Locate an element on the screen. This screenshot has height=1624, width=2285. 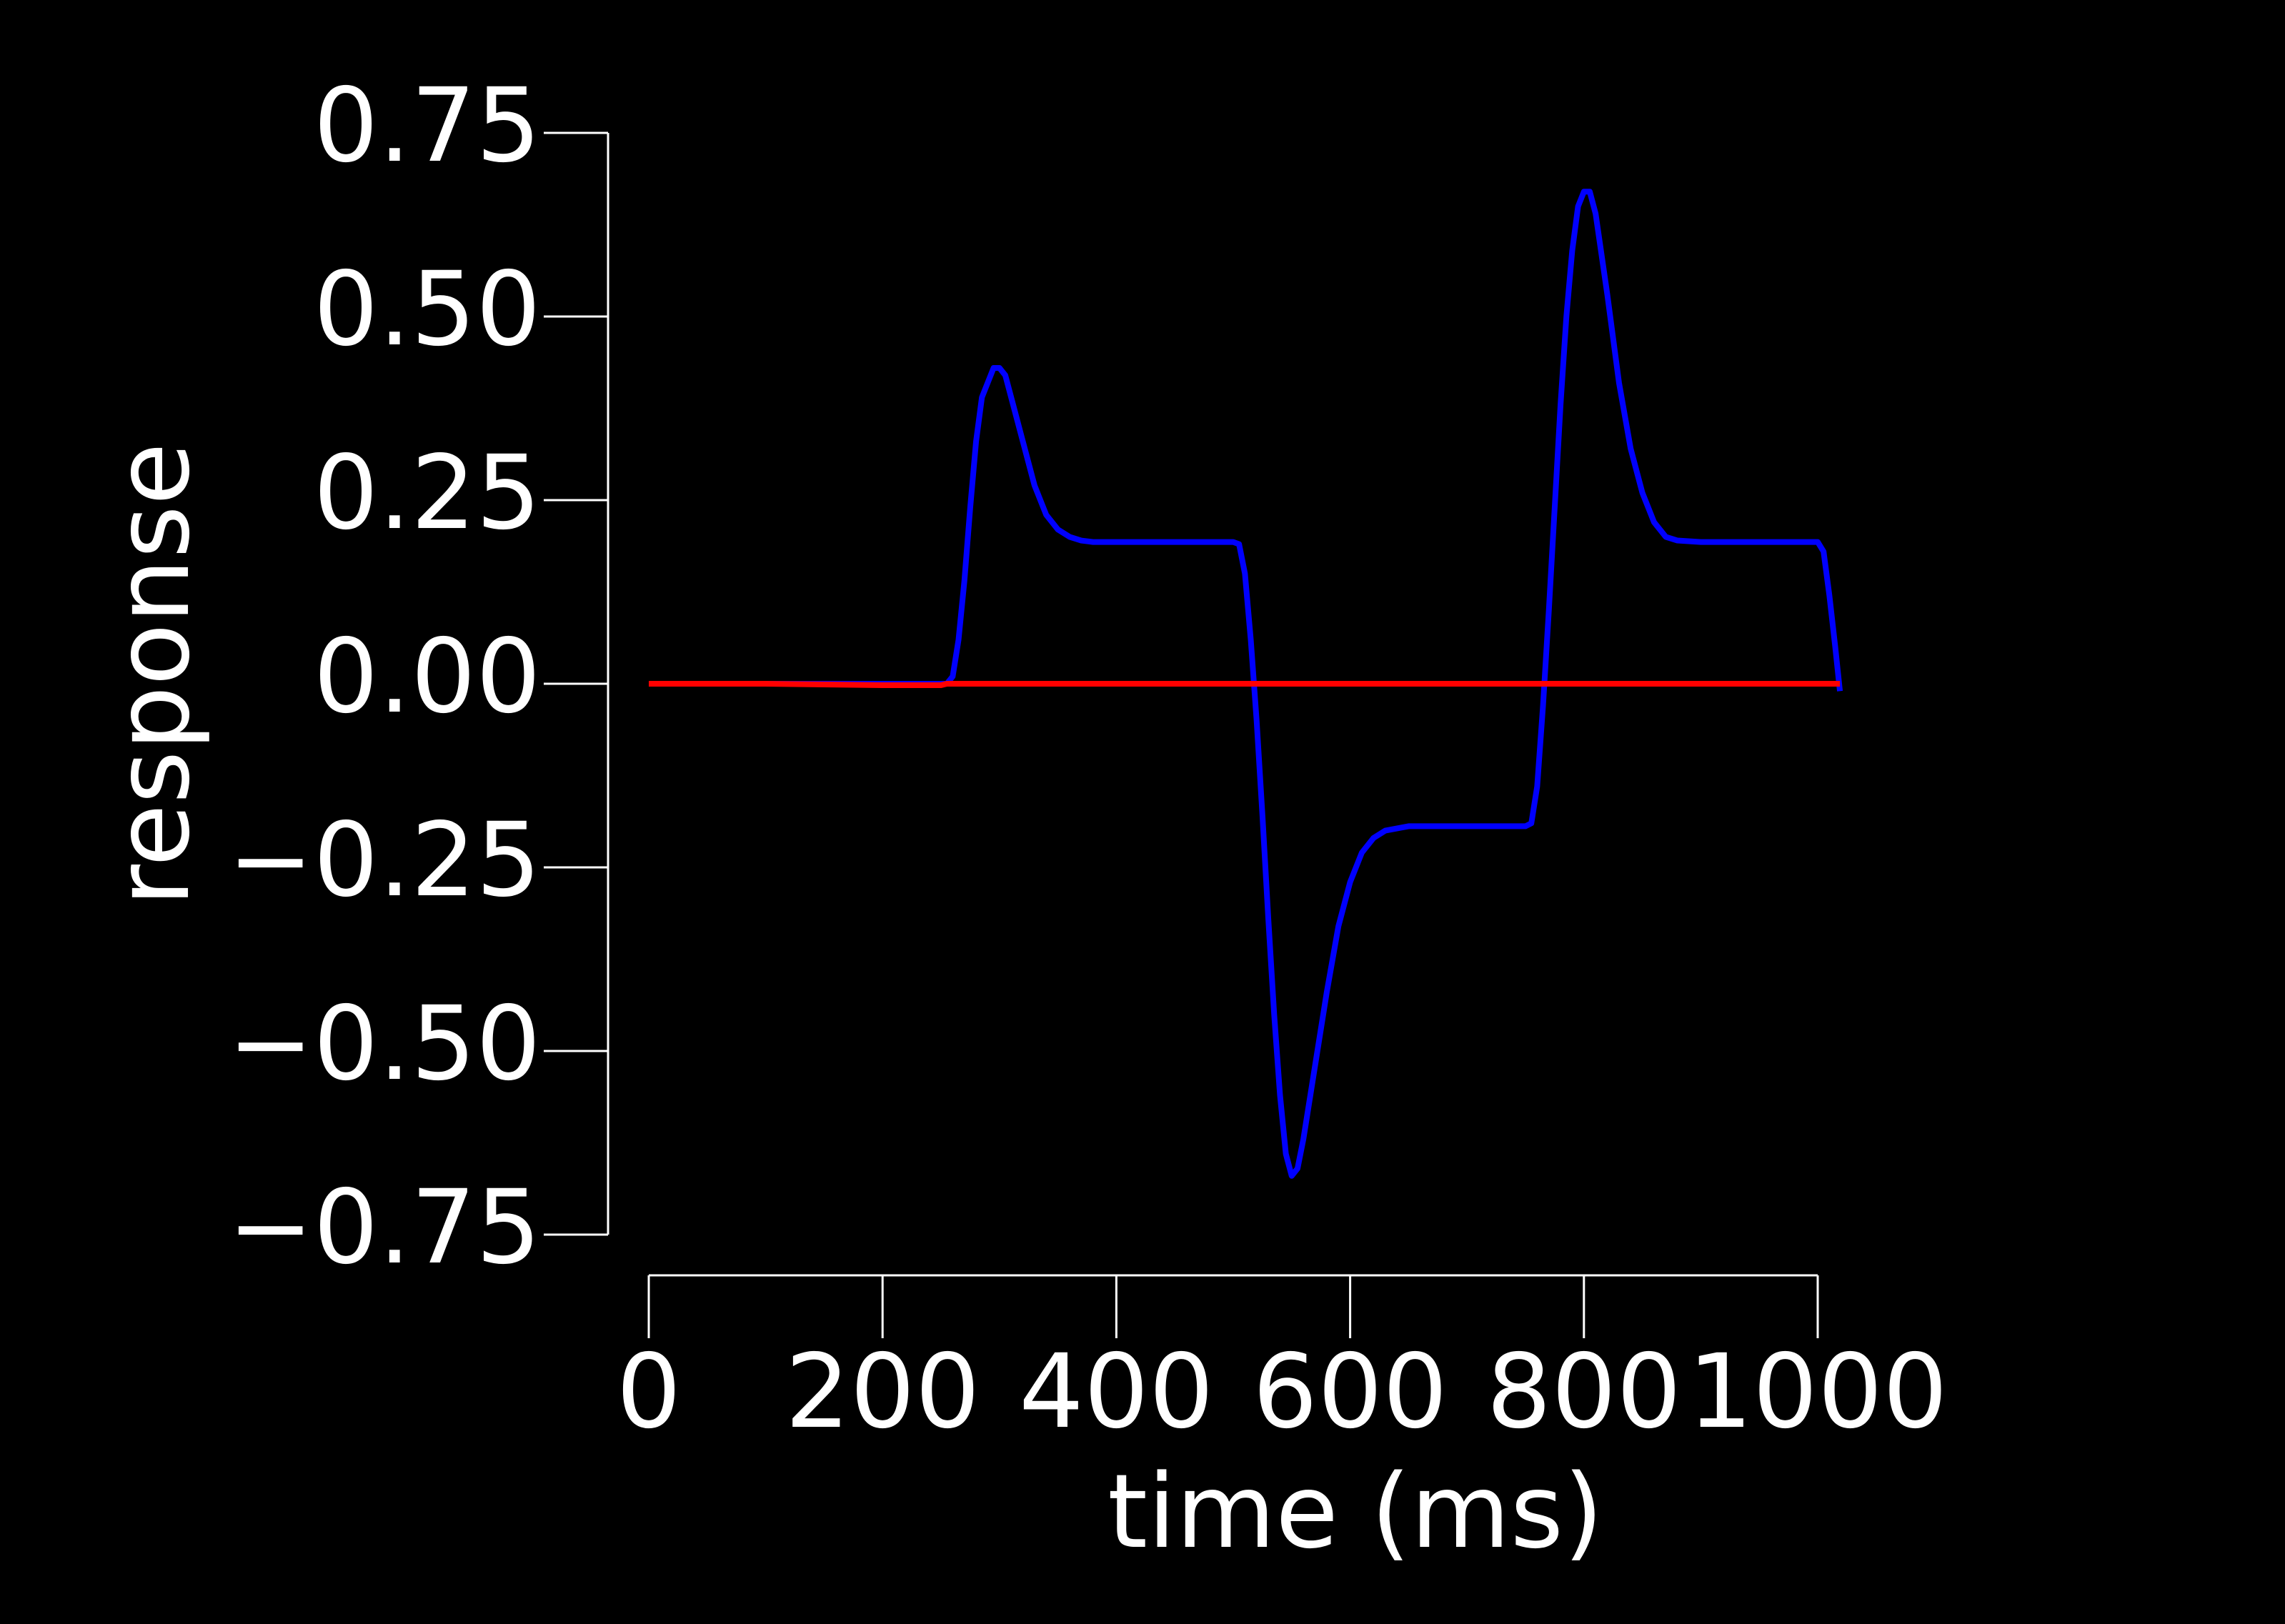
x-tick-label: 0 is located at coordinates (649, 1392).